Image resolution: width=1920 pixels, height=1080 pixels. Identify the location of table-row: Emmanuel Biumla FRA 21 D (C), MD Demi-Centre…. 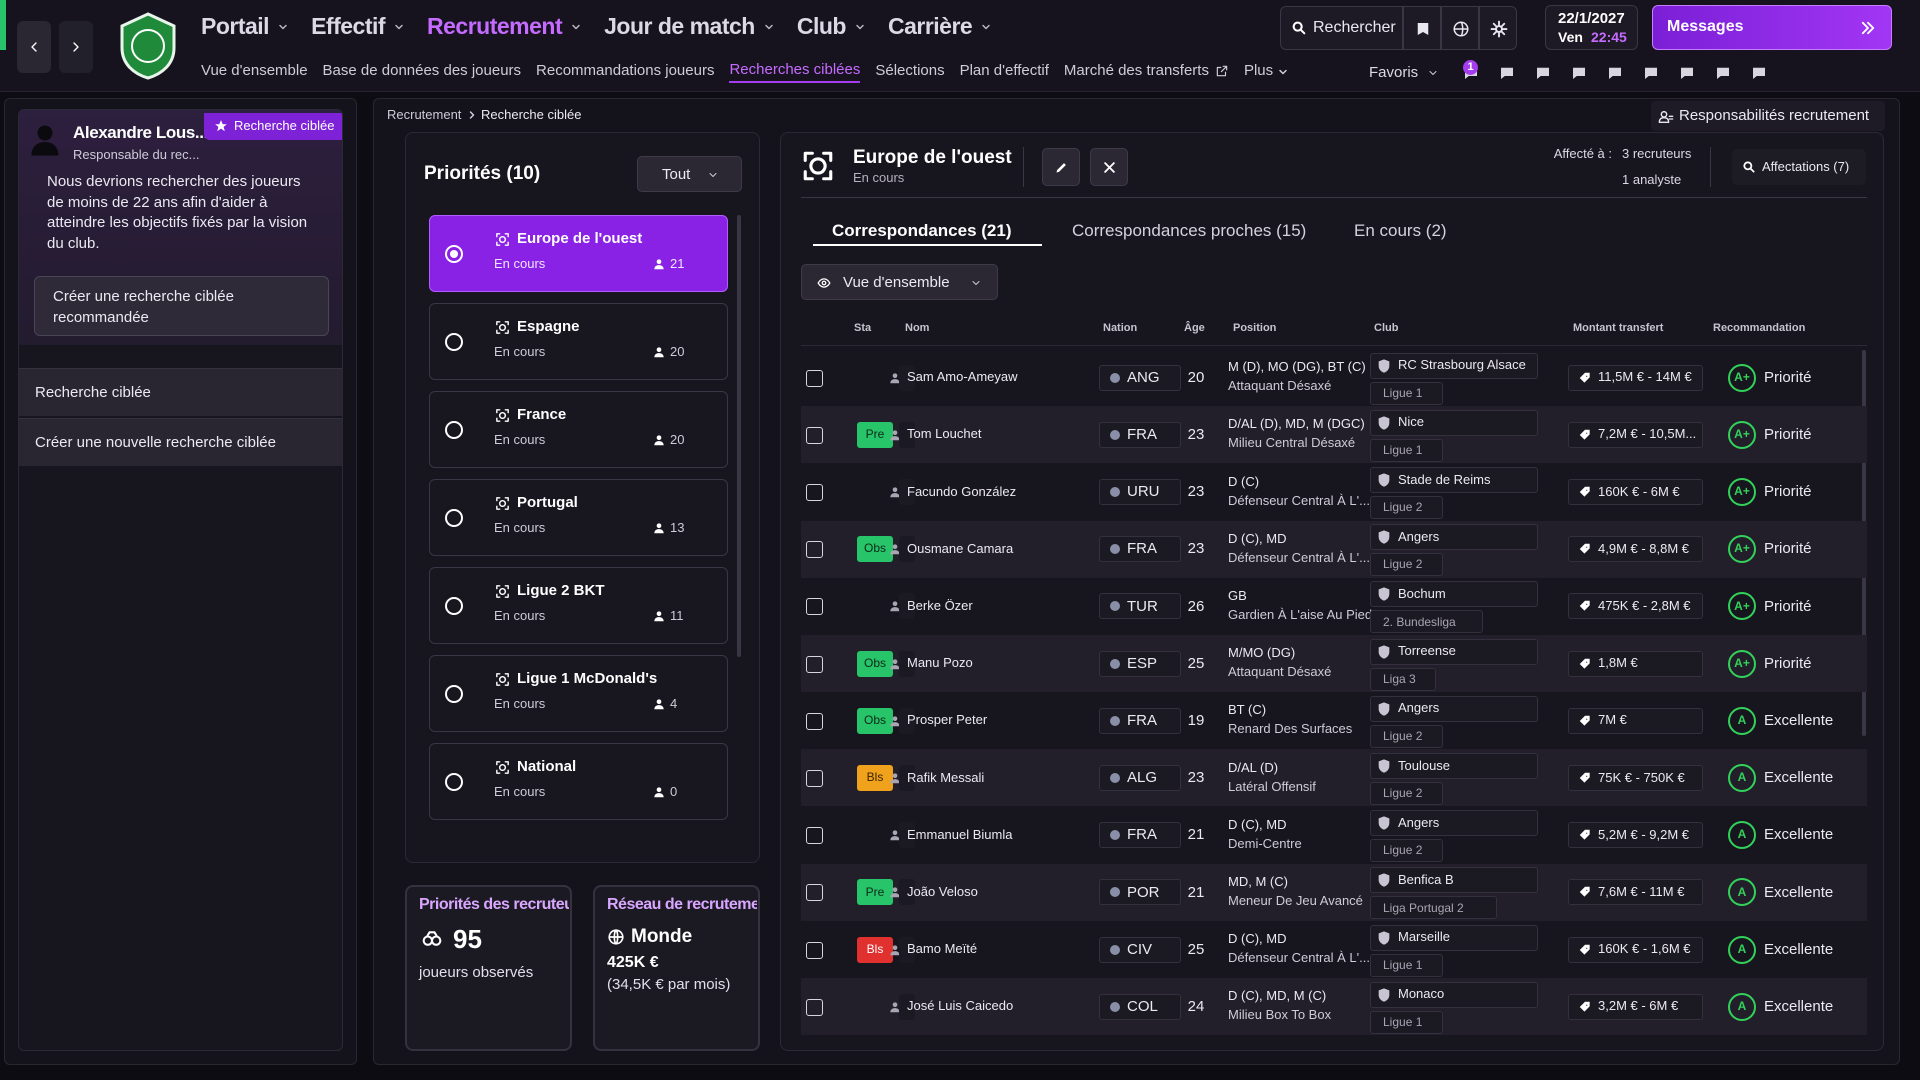
(1334, 835).